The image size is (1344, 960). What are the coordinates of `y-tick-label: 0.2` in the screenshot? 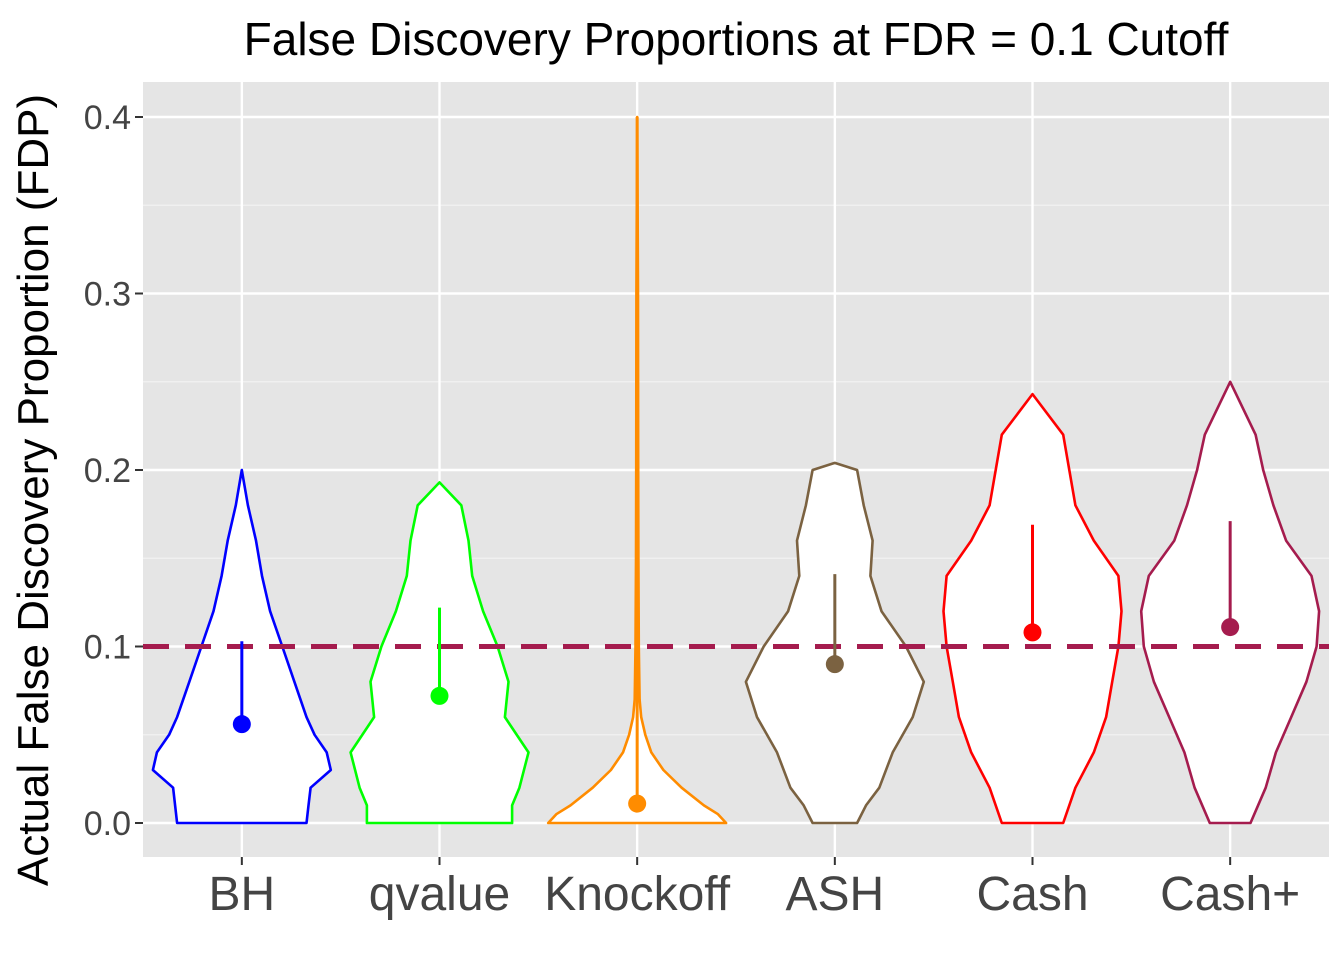 It's located at (107, 471).